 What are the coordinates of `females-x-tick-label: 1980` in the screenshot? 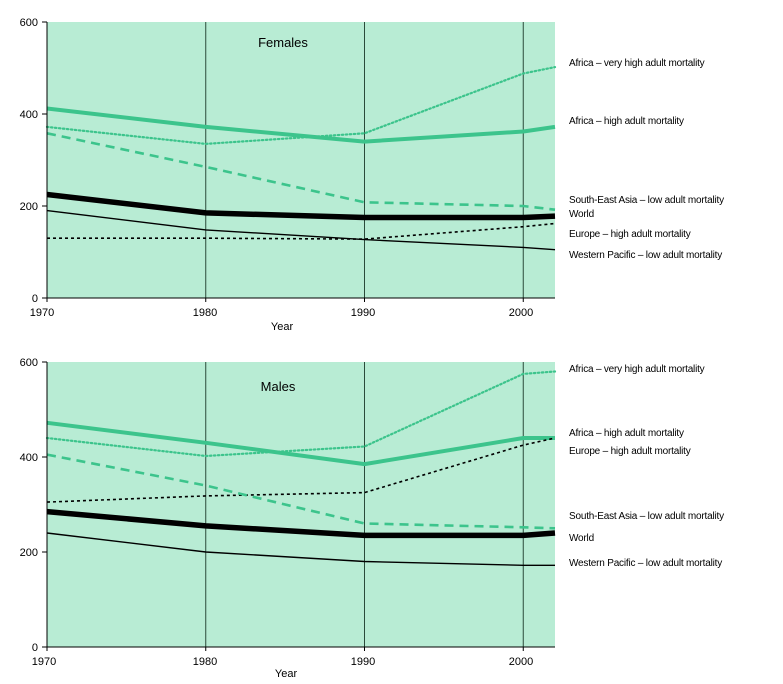 It's located at (205, 313).